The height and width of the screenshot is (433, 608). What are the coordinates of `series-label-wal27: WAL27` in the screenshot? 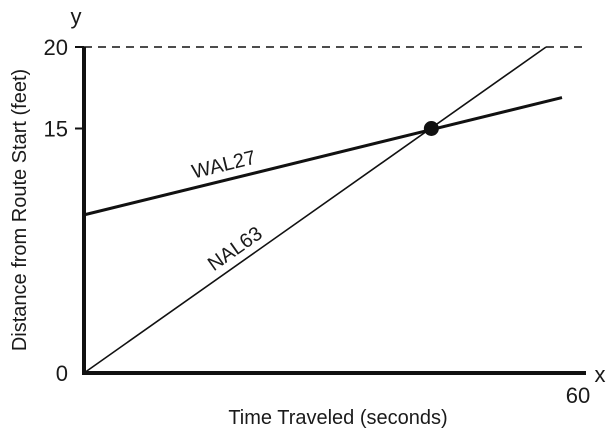 It's located at (224, 165).